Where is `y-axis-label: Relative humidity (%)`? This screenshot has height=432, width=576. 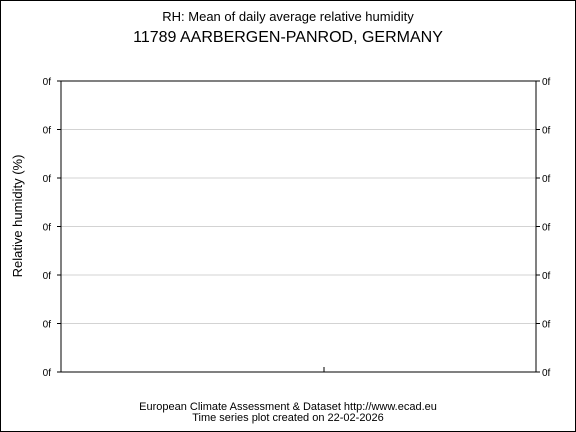 y-axis-label: Relative humidity (%) is located at coordinates (17, 216).